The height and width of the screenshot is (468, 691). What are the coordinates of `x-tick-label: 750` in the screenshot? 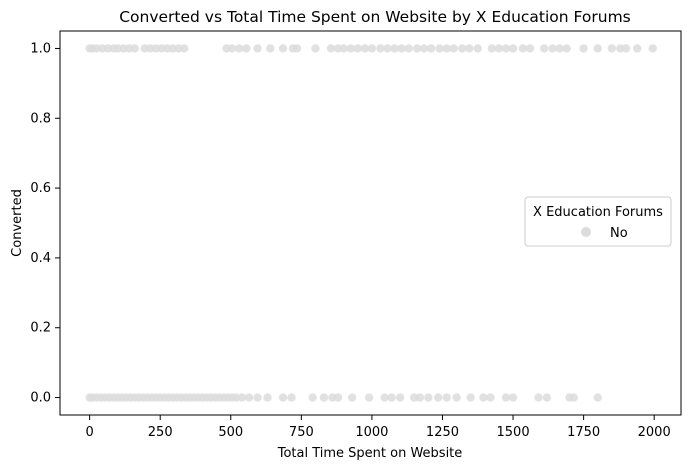 It's located at (301, 432).